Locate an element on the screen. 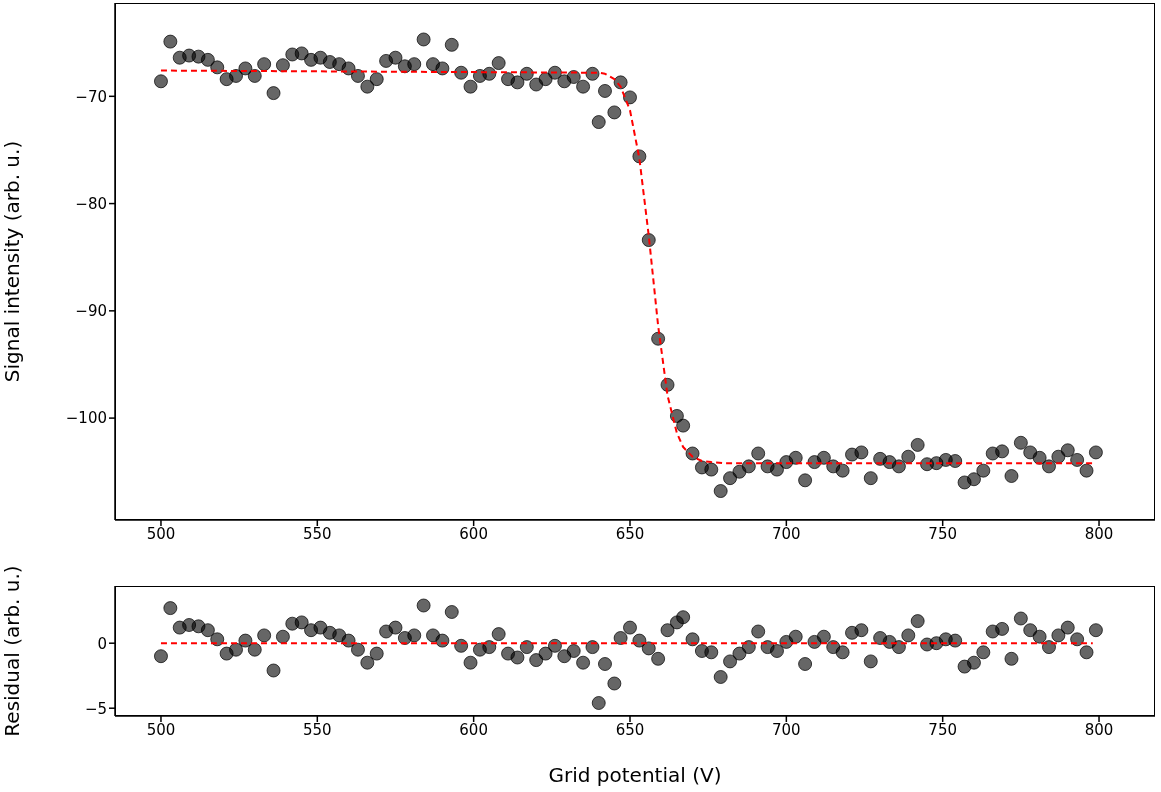 The image size is (1161, 792). y-tick-label: −90 is located at coordinates (91, 311).